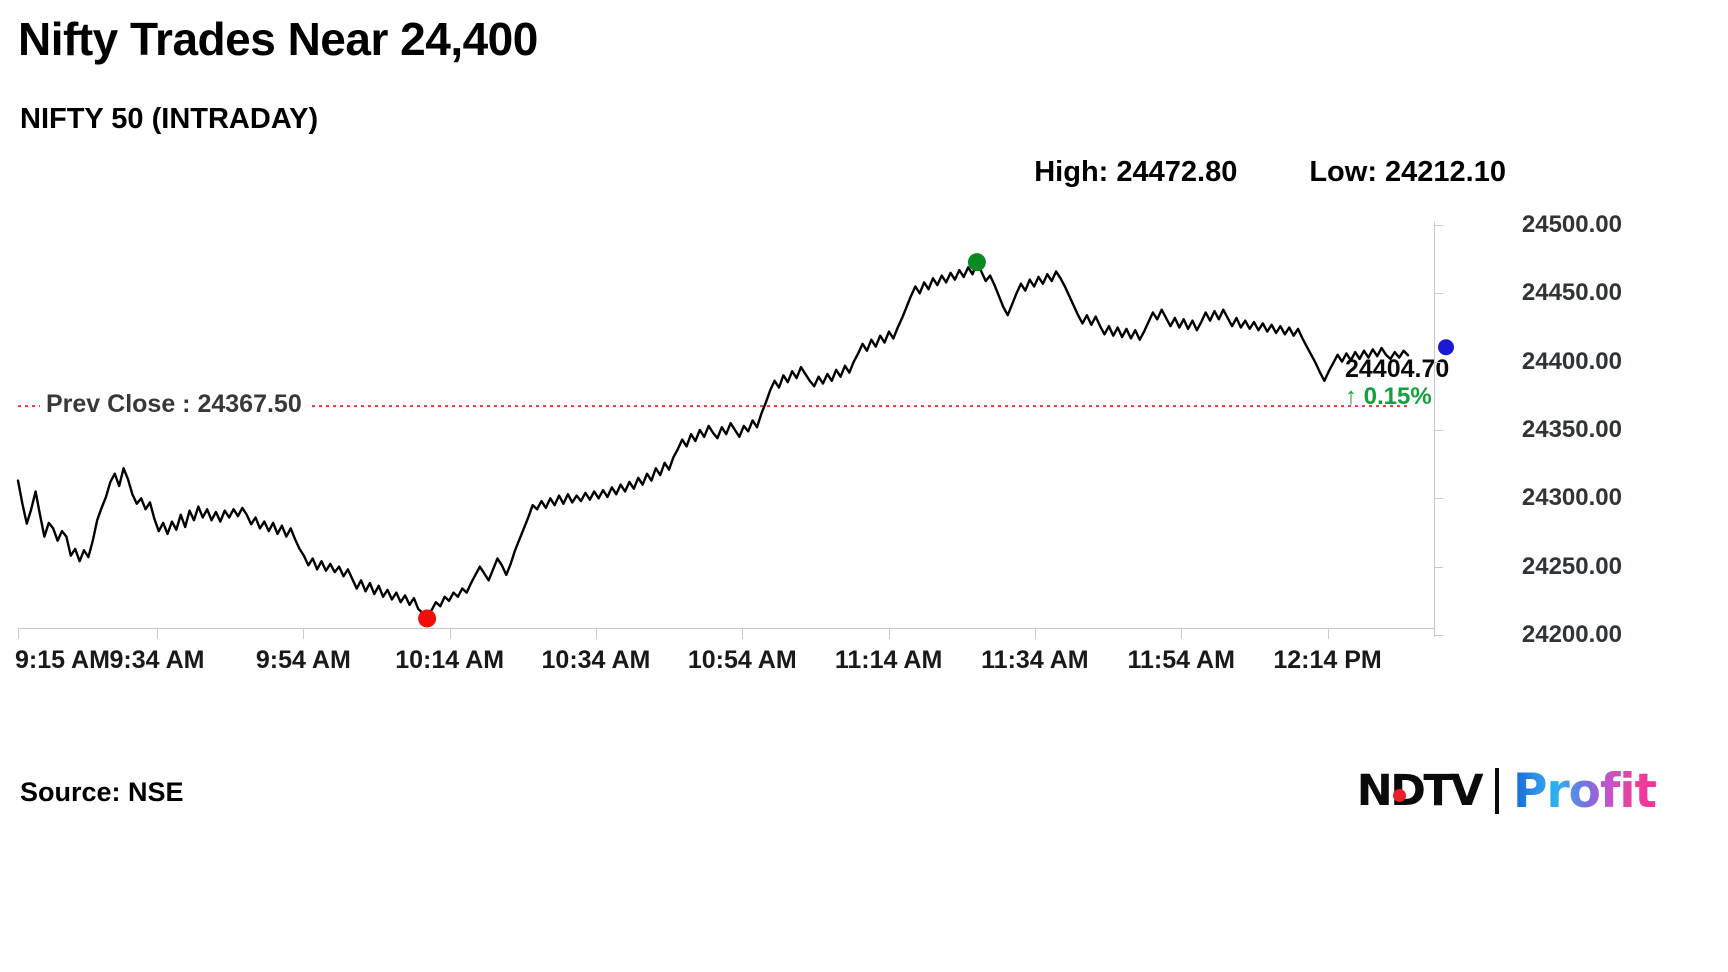  Describe the element at coordinates (1585, 791) in the screenshot. I see `profit-wordmark: Profit` at that location.